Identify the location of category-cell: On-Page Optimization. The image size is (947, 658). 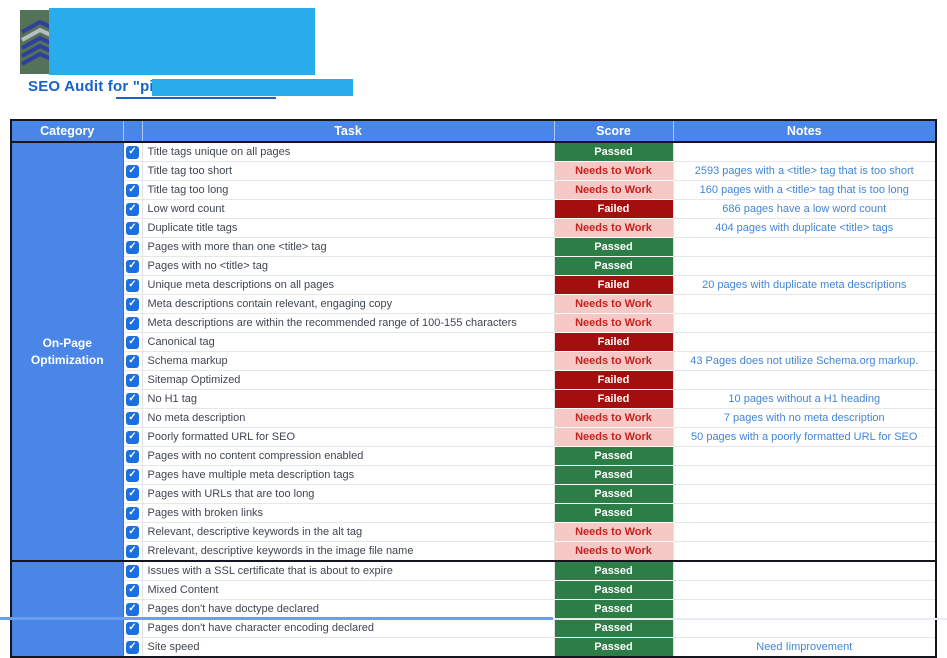
(67, 352).